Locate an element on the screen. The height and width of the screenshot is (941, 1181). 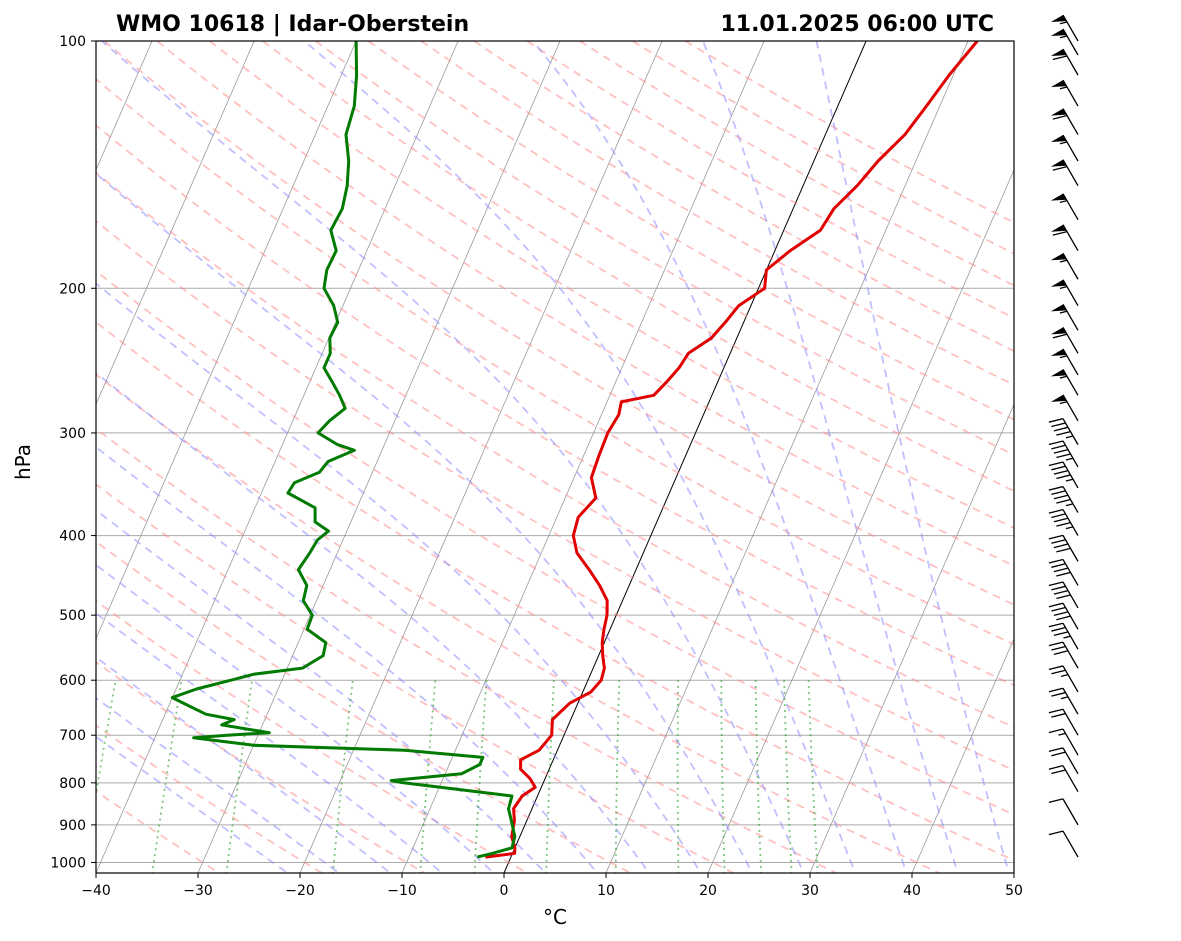
x-tick-label: 20 is located at coordinates (708, 891).